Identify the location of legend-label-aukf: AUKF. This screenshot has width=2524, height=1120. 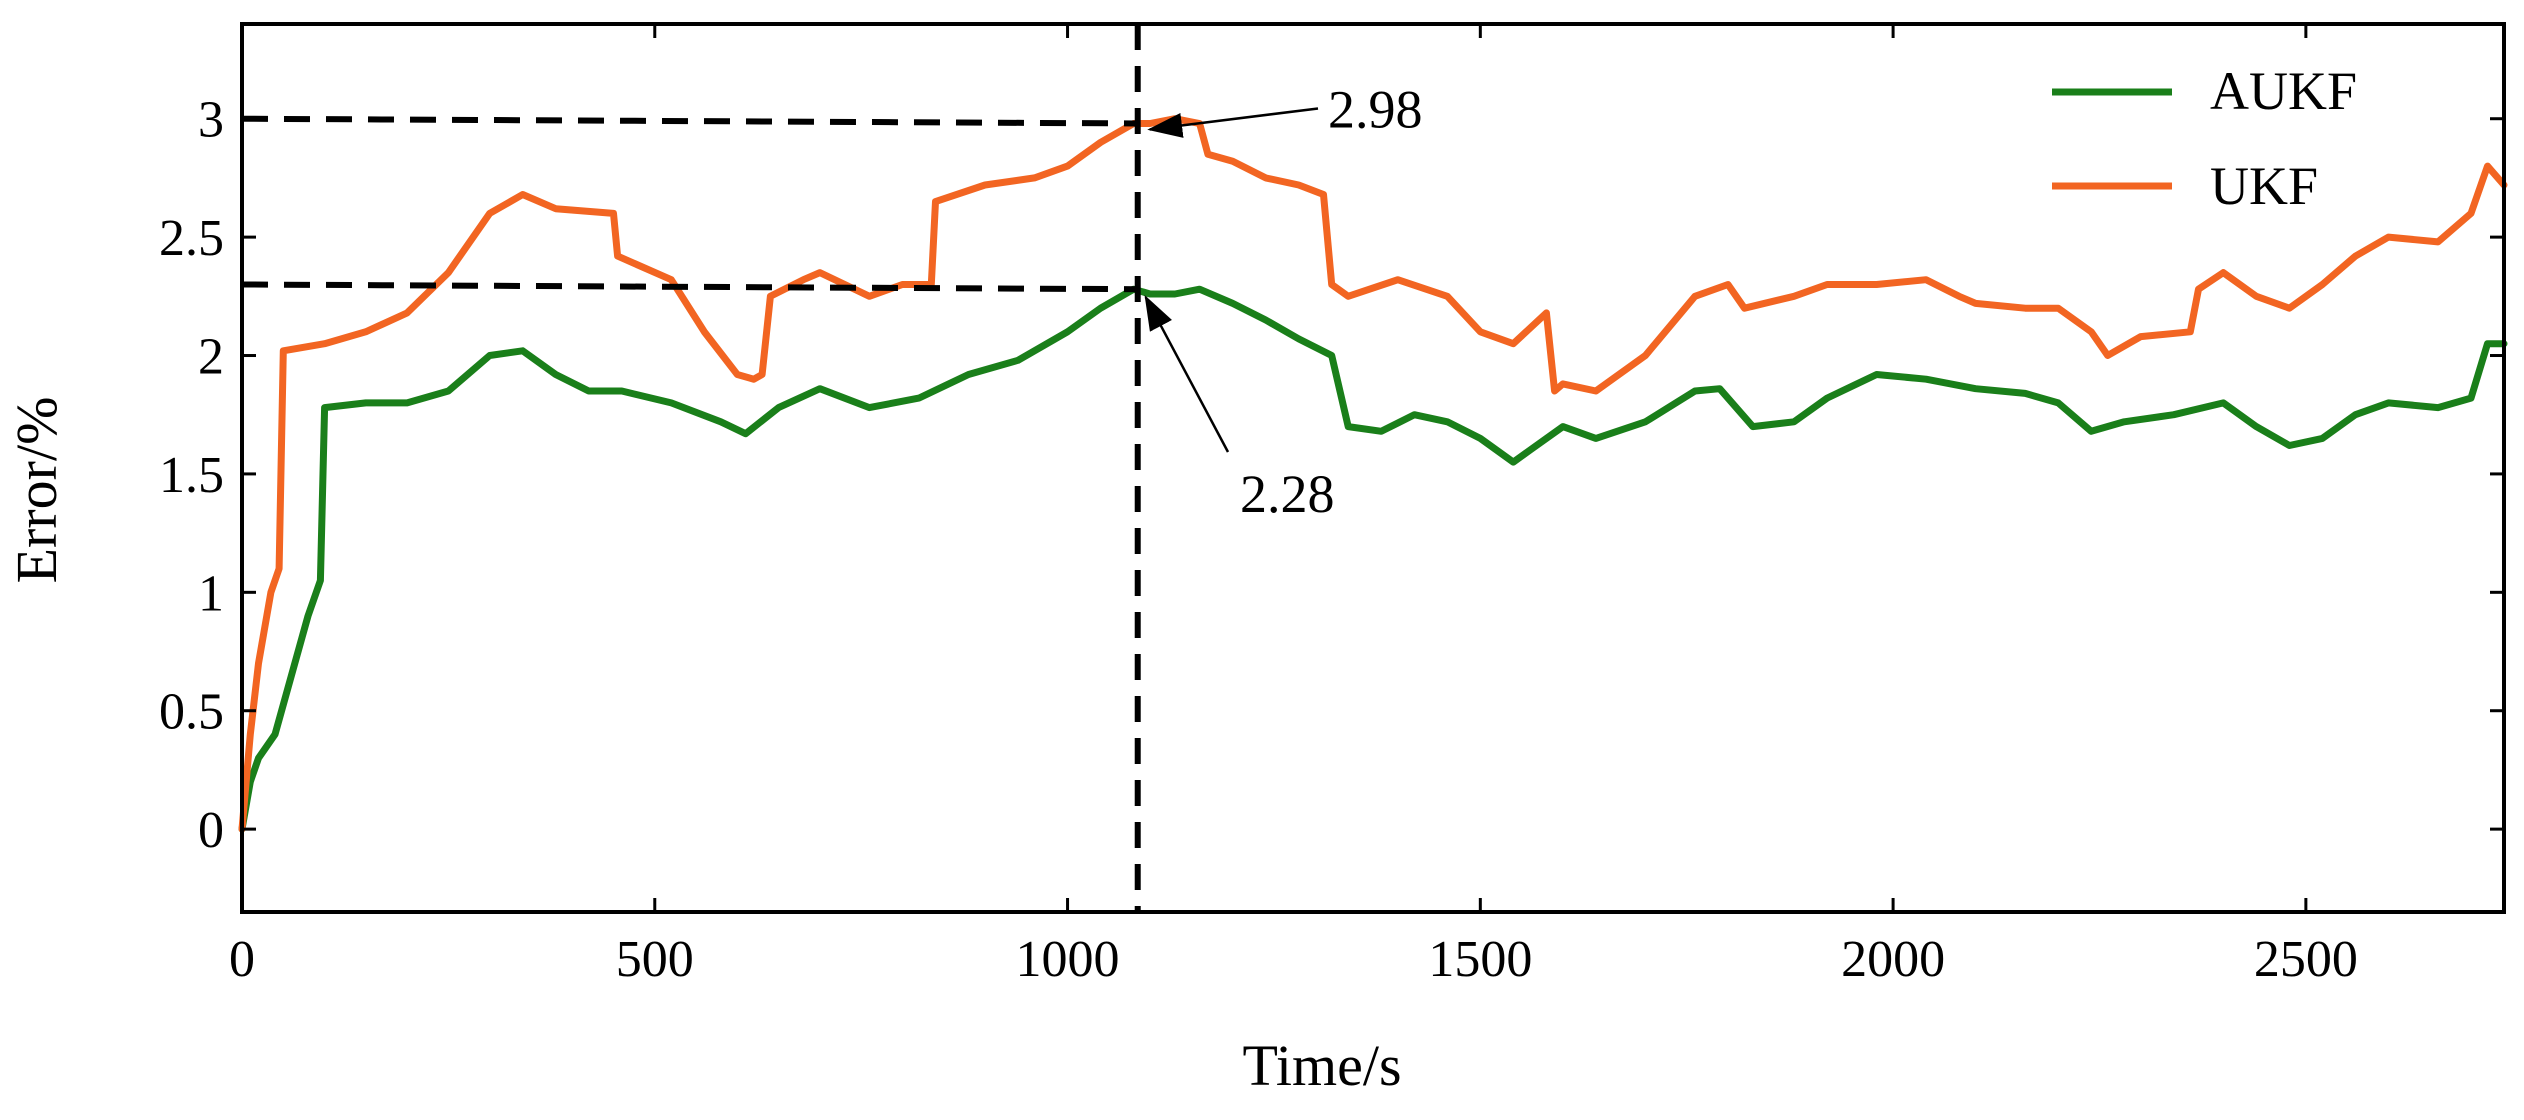
(2283, 91).